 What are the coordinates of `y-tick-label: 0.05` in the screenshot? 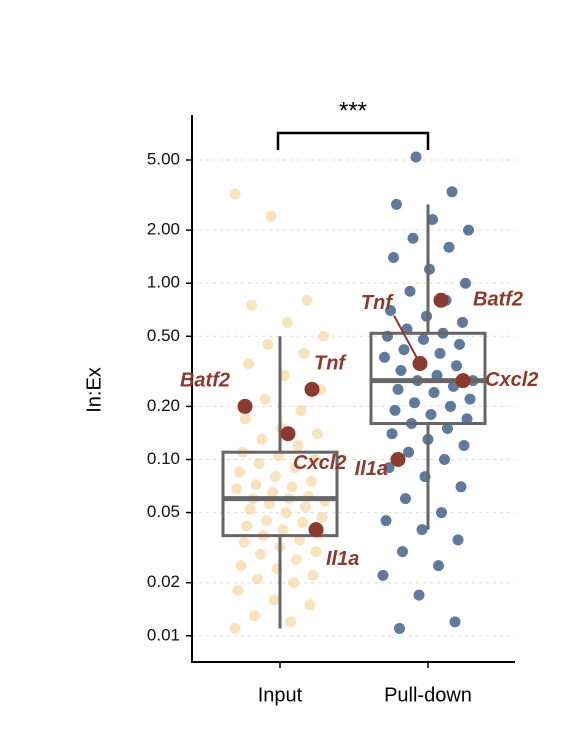 It's located at (163, 511).